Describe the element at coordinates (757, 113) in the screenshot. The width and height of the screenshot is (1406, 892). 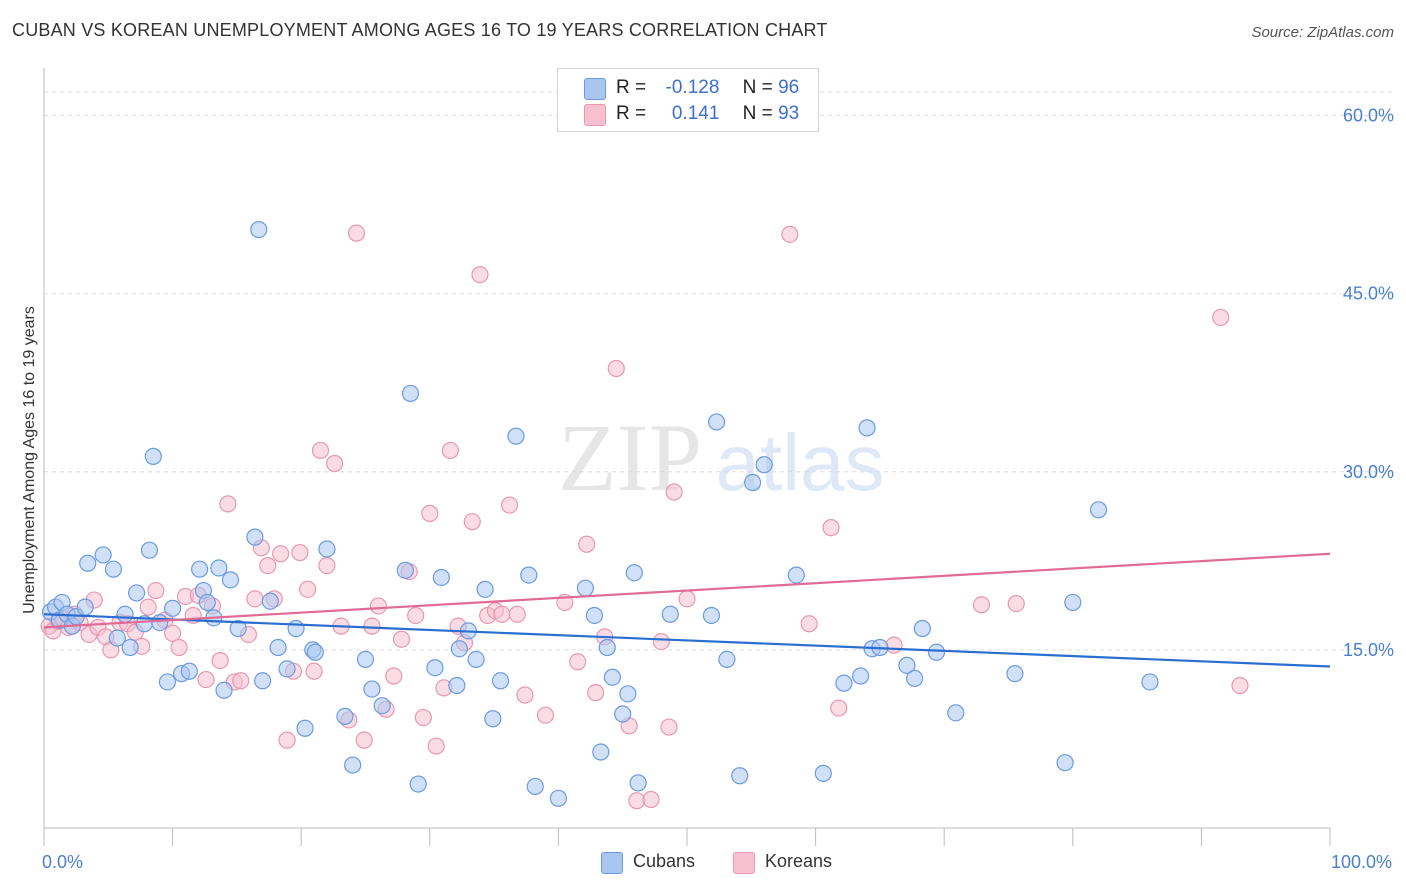
I see `koreans-n-label: N =` at that location.